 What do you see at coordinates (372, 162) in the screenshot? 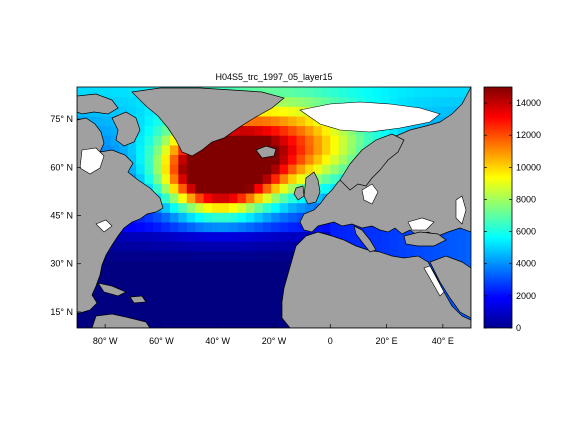
I see `scandinavia-land` at bounding box center [372, 162].